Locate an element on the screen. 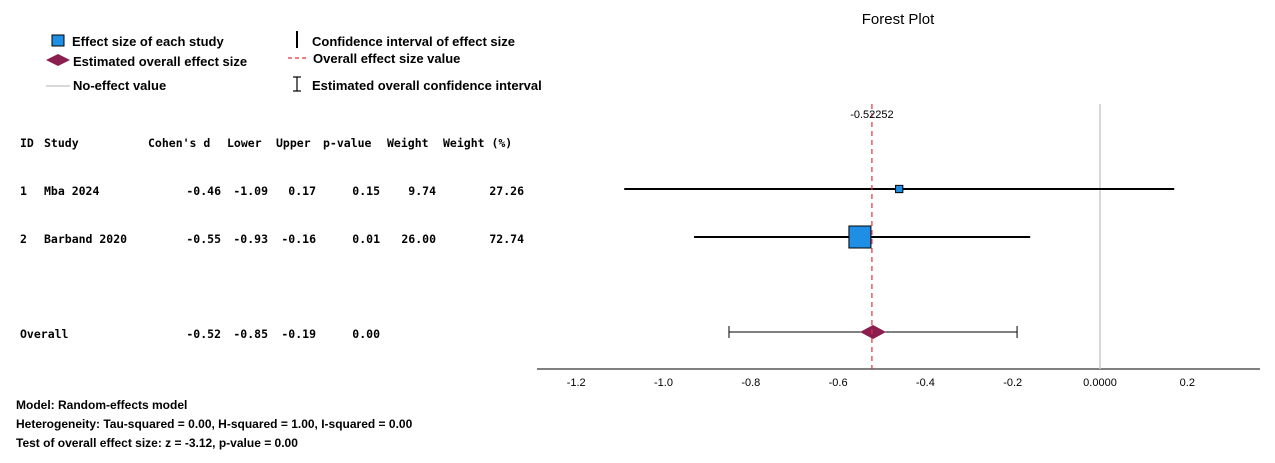 The image size is (1275, 463). row-weight: 26.00 is located at coordinates (418, 239).